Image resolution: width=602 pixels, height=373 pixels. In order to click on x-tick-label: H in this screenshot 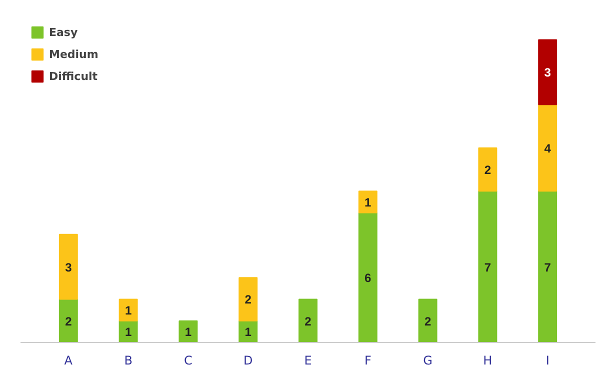, I will do `click(487, 361)`.